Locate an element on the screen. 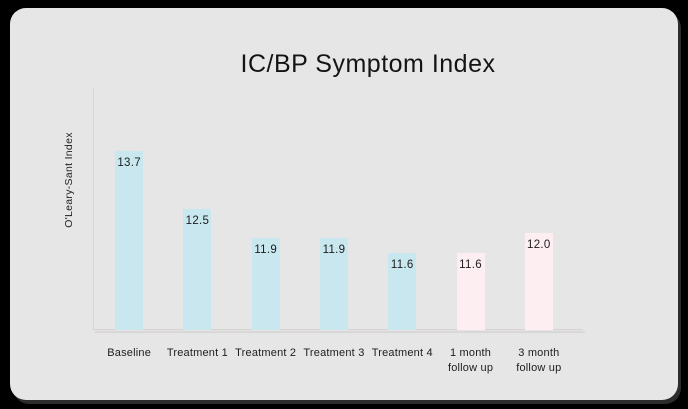  bar-column: 13.7 is located at coordinates (129, 209).